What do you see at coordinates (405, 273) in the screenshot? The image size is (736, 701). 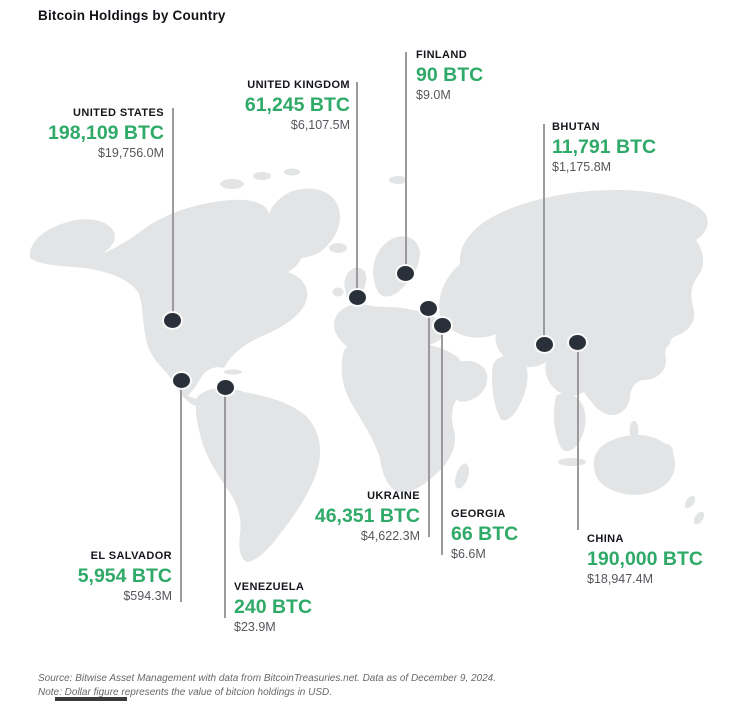 I see `map-marker-finland` at bounding box center [405, 273].